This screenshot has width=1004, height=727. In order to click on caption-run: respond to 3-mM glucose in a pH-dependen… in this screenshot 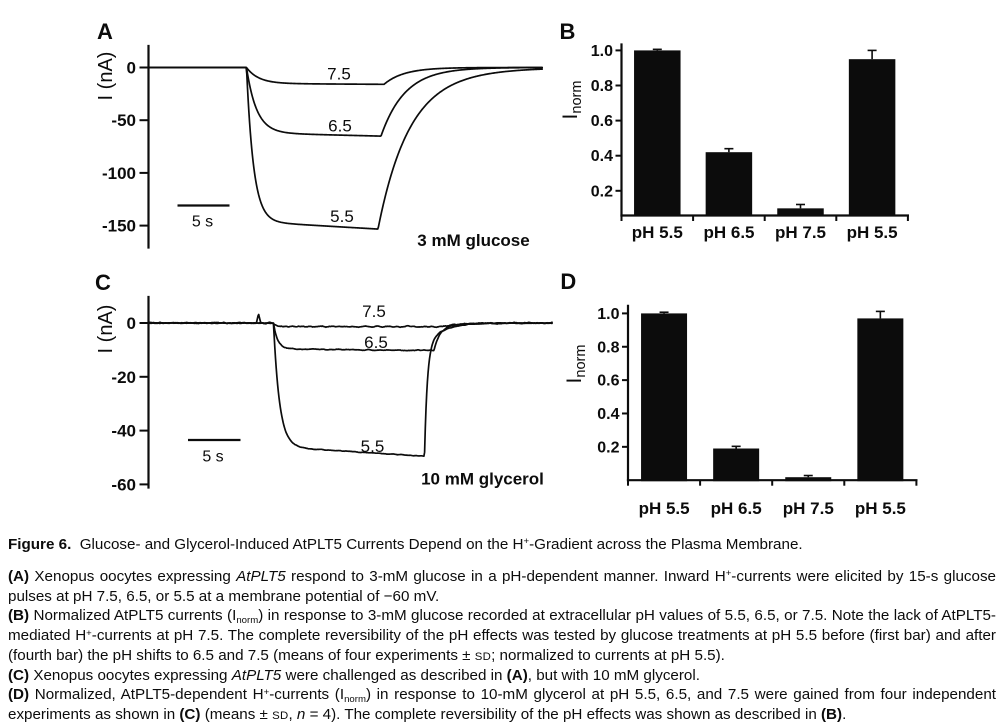, I will do `click(505, 576)`.